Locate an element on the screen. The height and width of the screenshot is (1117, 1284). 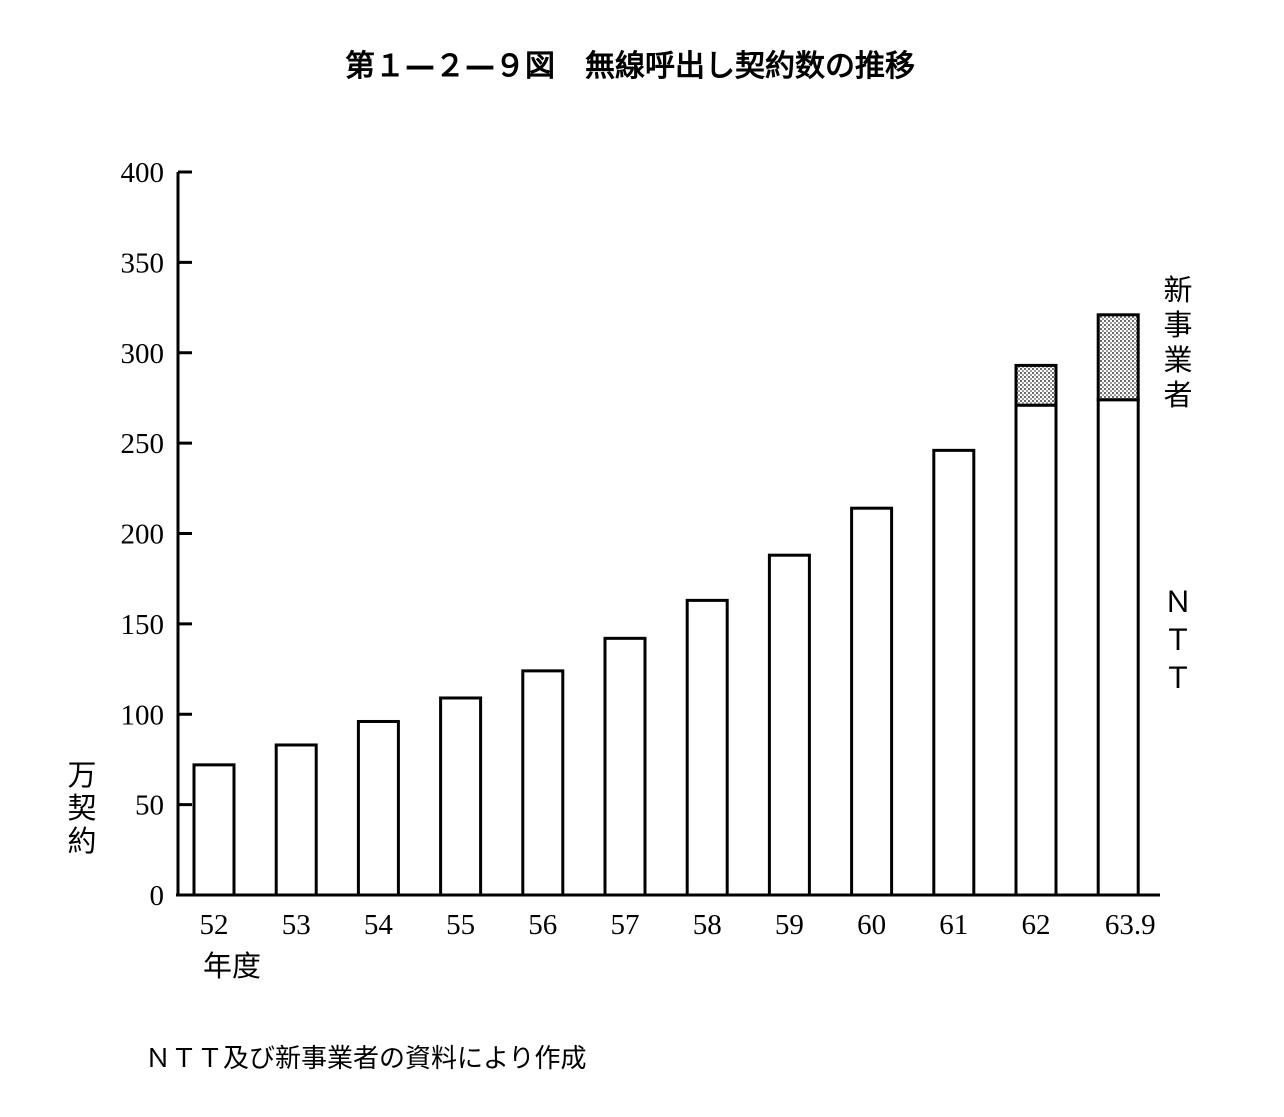
x-tick-label: 57 is located at coordinates (625, 925).